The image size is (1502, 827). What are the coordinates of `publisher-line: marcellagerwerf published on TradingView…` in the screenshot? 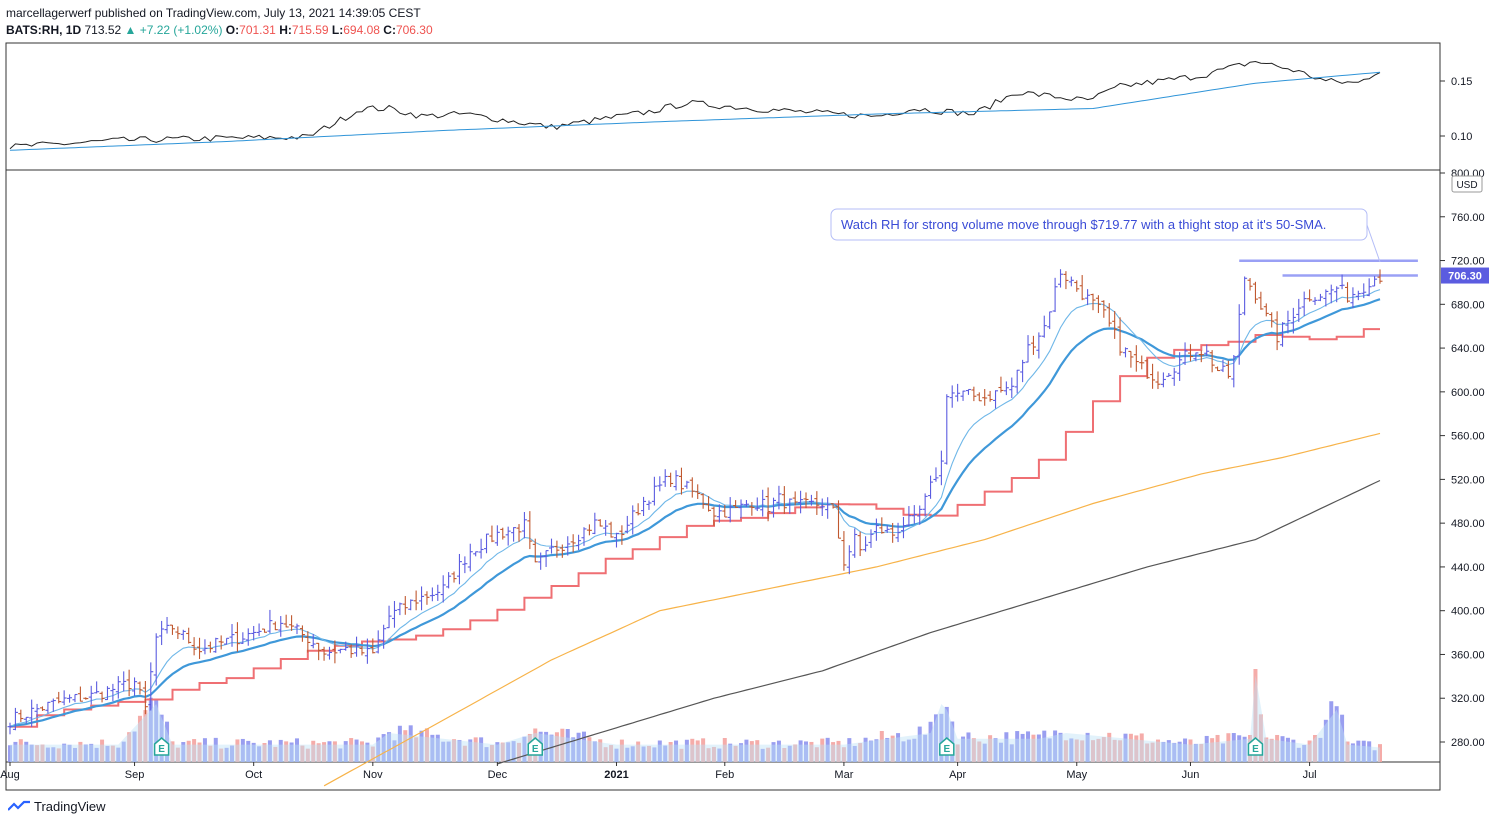 It's located at (213, 13).